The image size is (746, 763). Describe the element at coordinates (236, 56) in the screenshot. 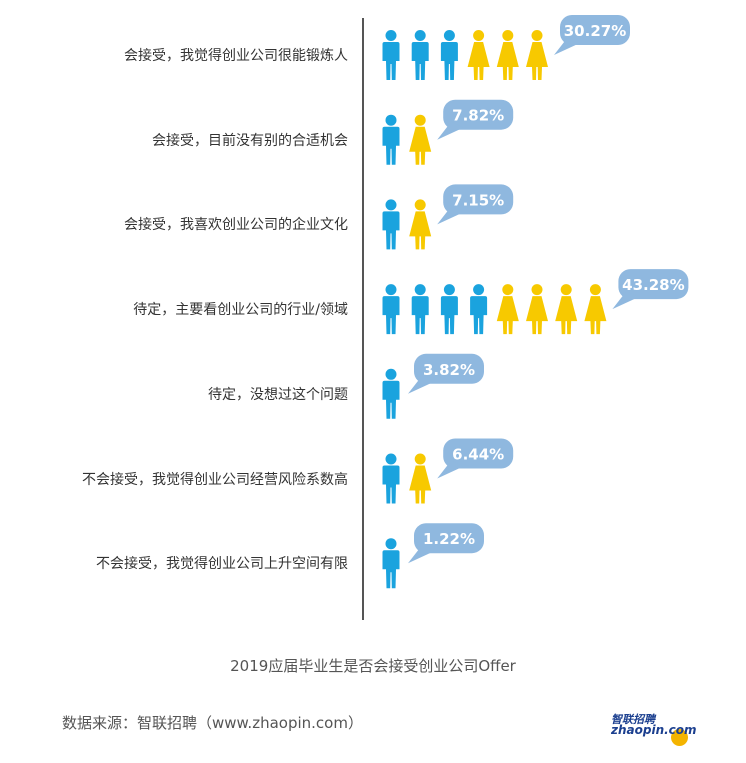

I see `category-label: 会接受，我觉得创业公司很能锻炼人` at that location.